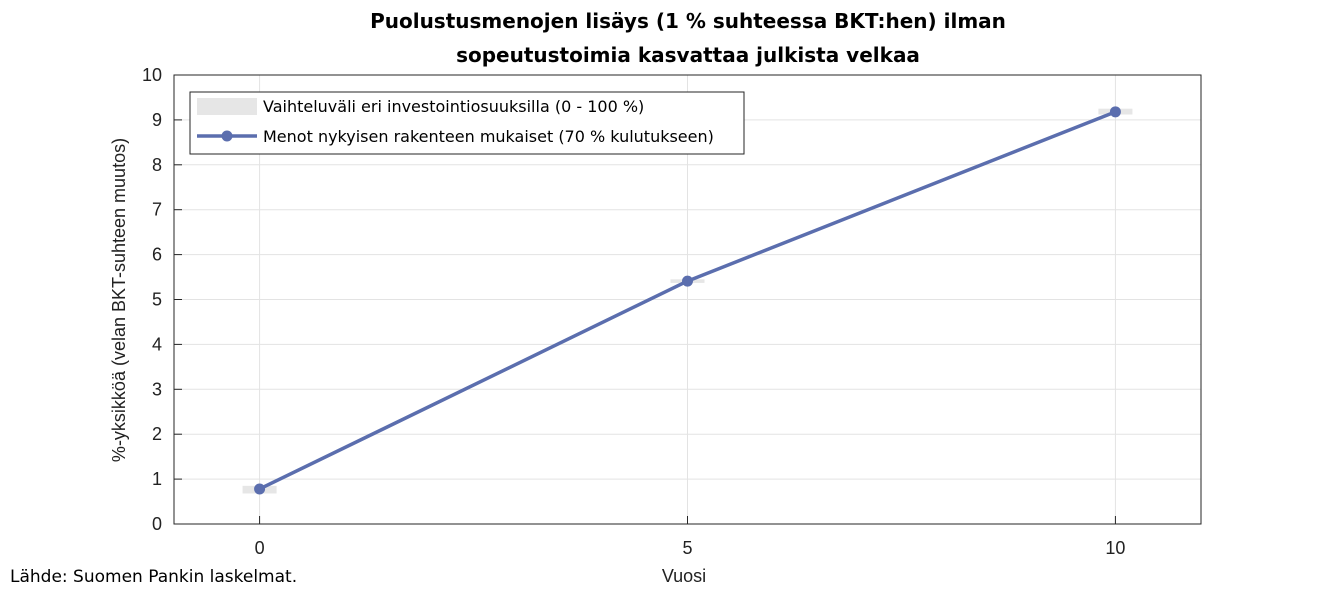  What do you see at coordinates (227, 136) in the screenshot?
I see `legend-marker-swatch` at bounding box center [227, 136].